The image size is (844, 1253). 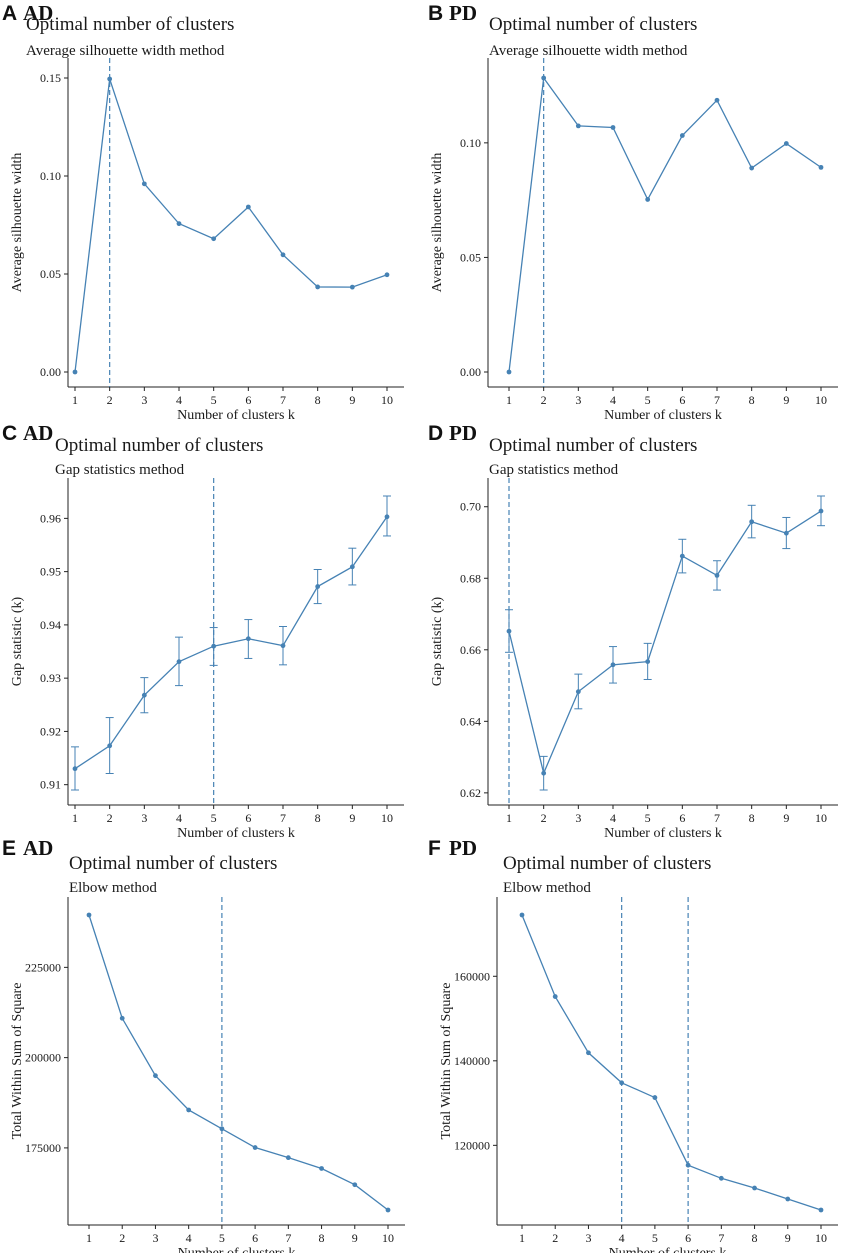 What do you see at coordinates (9, 433) in the screenshot?
I see `panel-letter: C` at bounding box center [9, 433].